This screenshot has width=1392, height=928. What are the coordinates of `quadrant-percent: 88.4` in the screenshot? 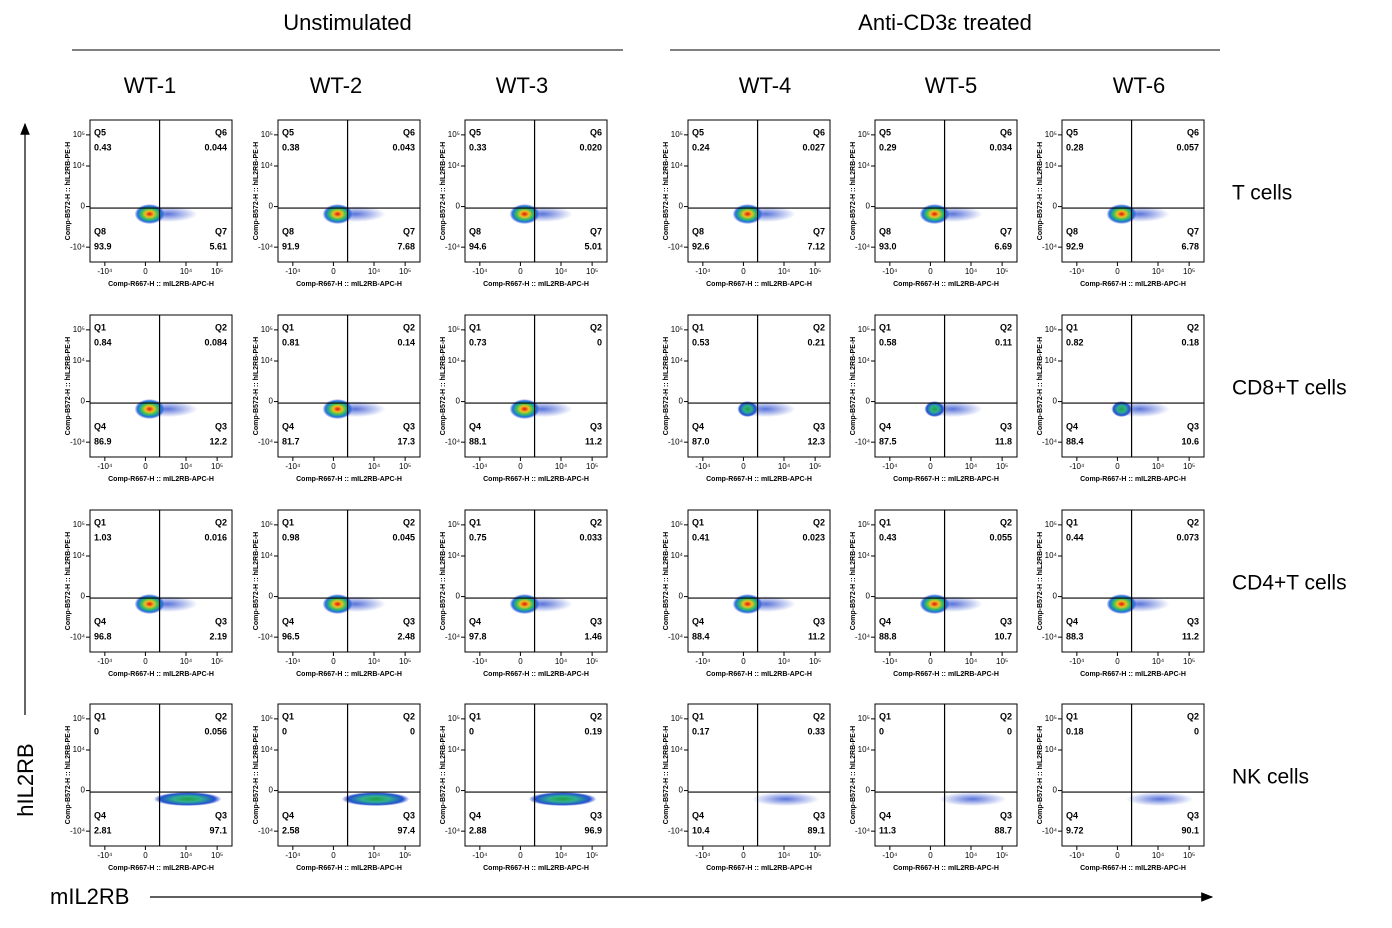 It's located at (1075, 441).